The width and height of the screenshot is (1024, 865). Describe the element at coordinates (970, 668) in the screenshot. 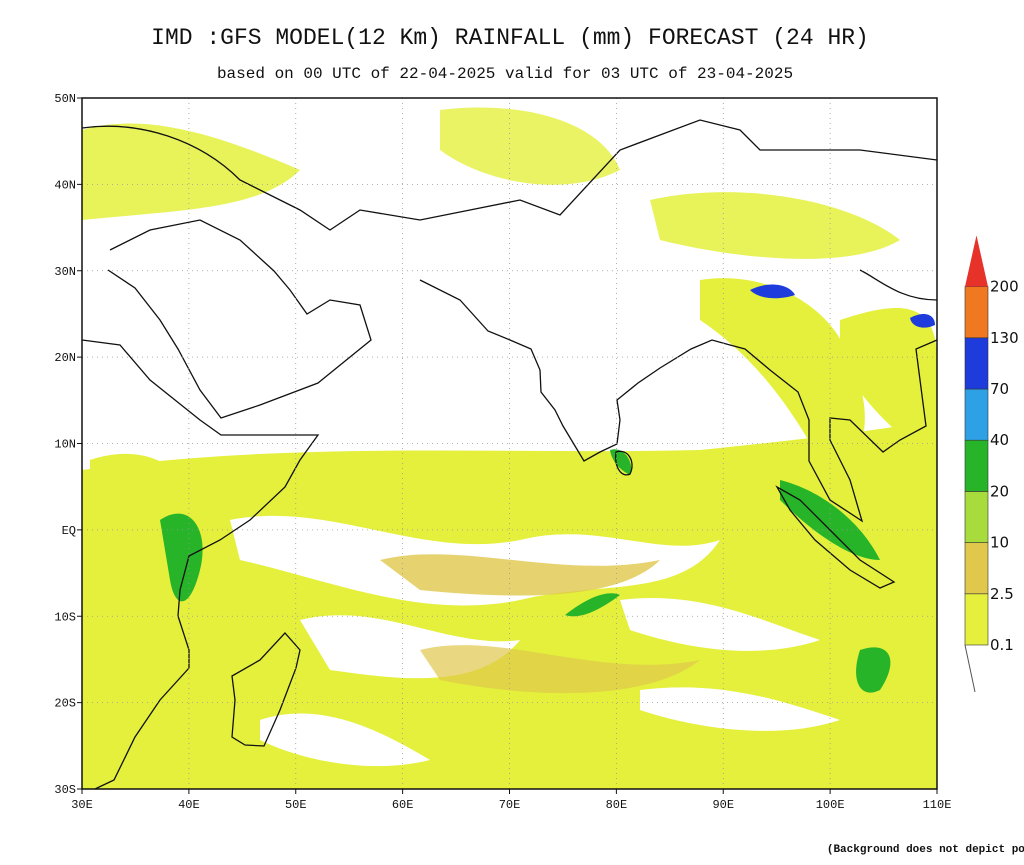

I see `colorbar-tail` at that location.